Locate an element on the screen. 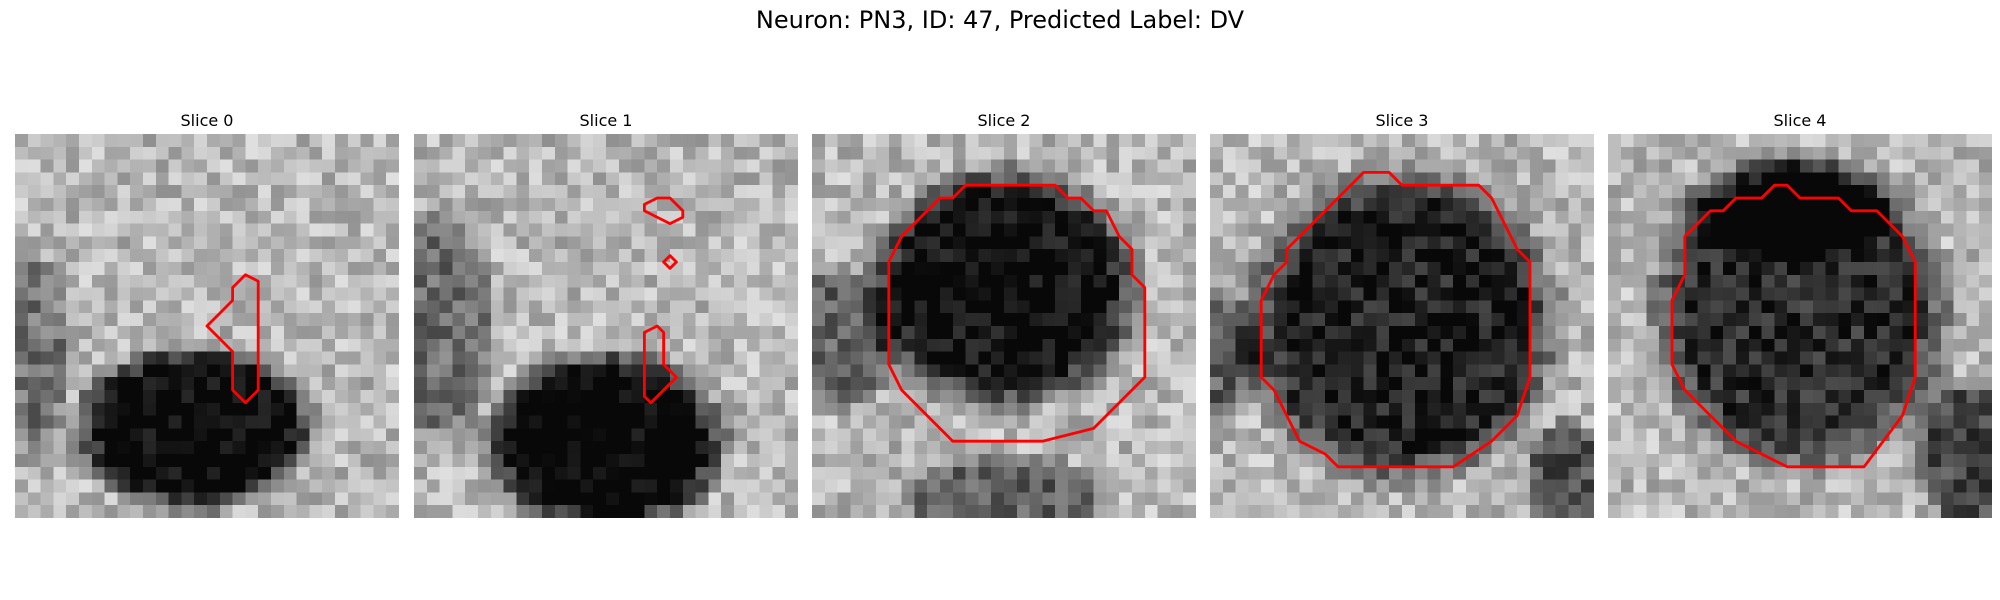  figure-title: Neuron: PN3, ID: 47, Predicted Label: DV is located at coordinates (1000, 20).